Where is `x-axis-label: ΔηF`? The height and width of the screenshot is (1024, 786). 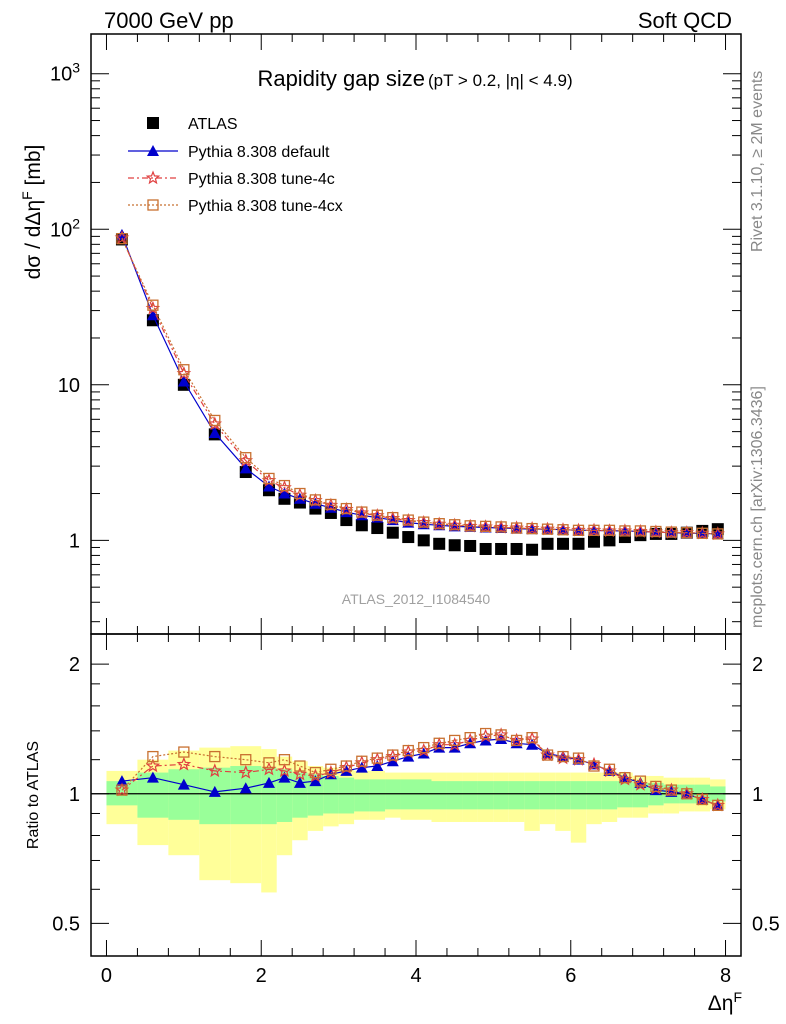
x-axis-label: ΔηF is located at coordinates (725, 1002).